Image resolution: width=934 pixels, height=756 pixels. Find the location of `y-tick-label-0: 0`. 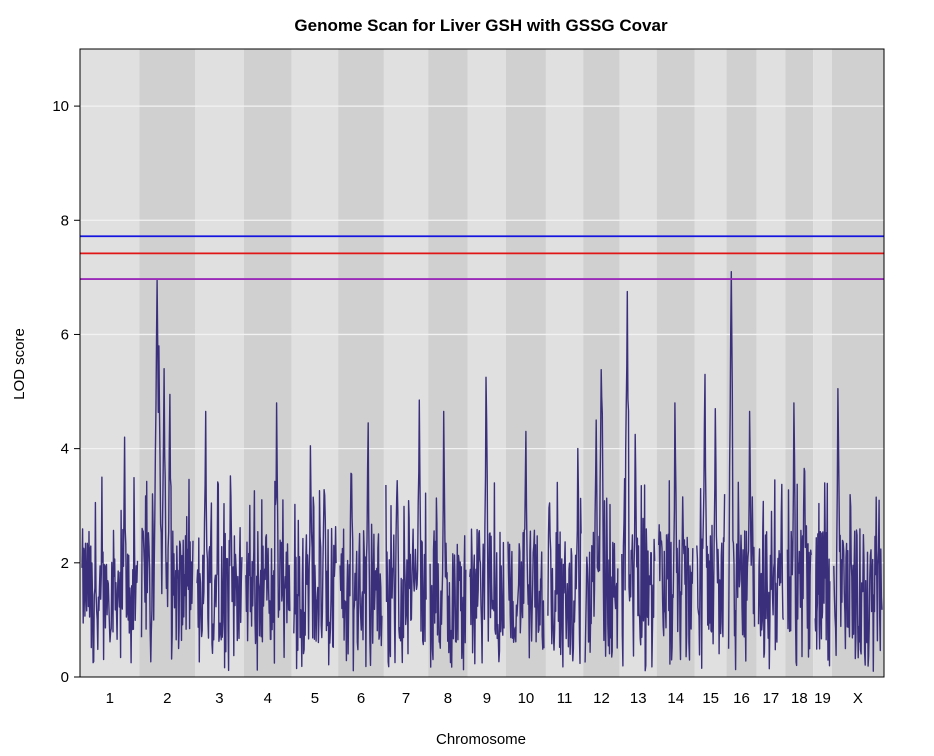

y-tick-label-0: 0 is located at coordinates (65, 677).